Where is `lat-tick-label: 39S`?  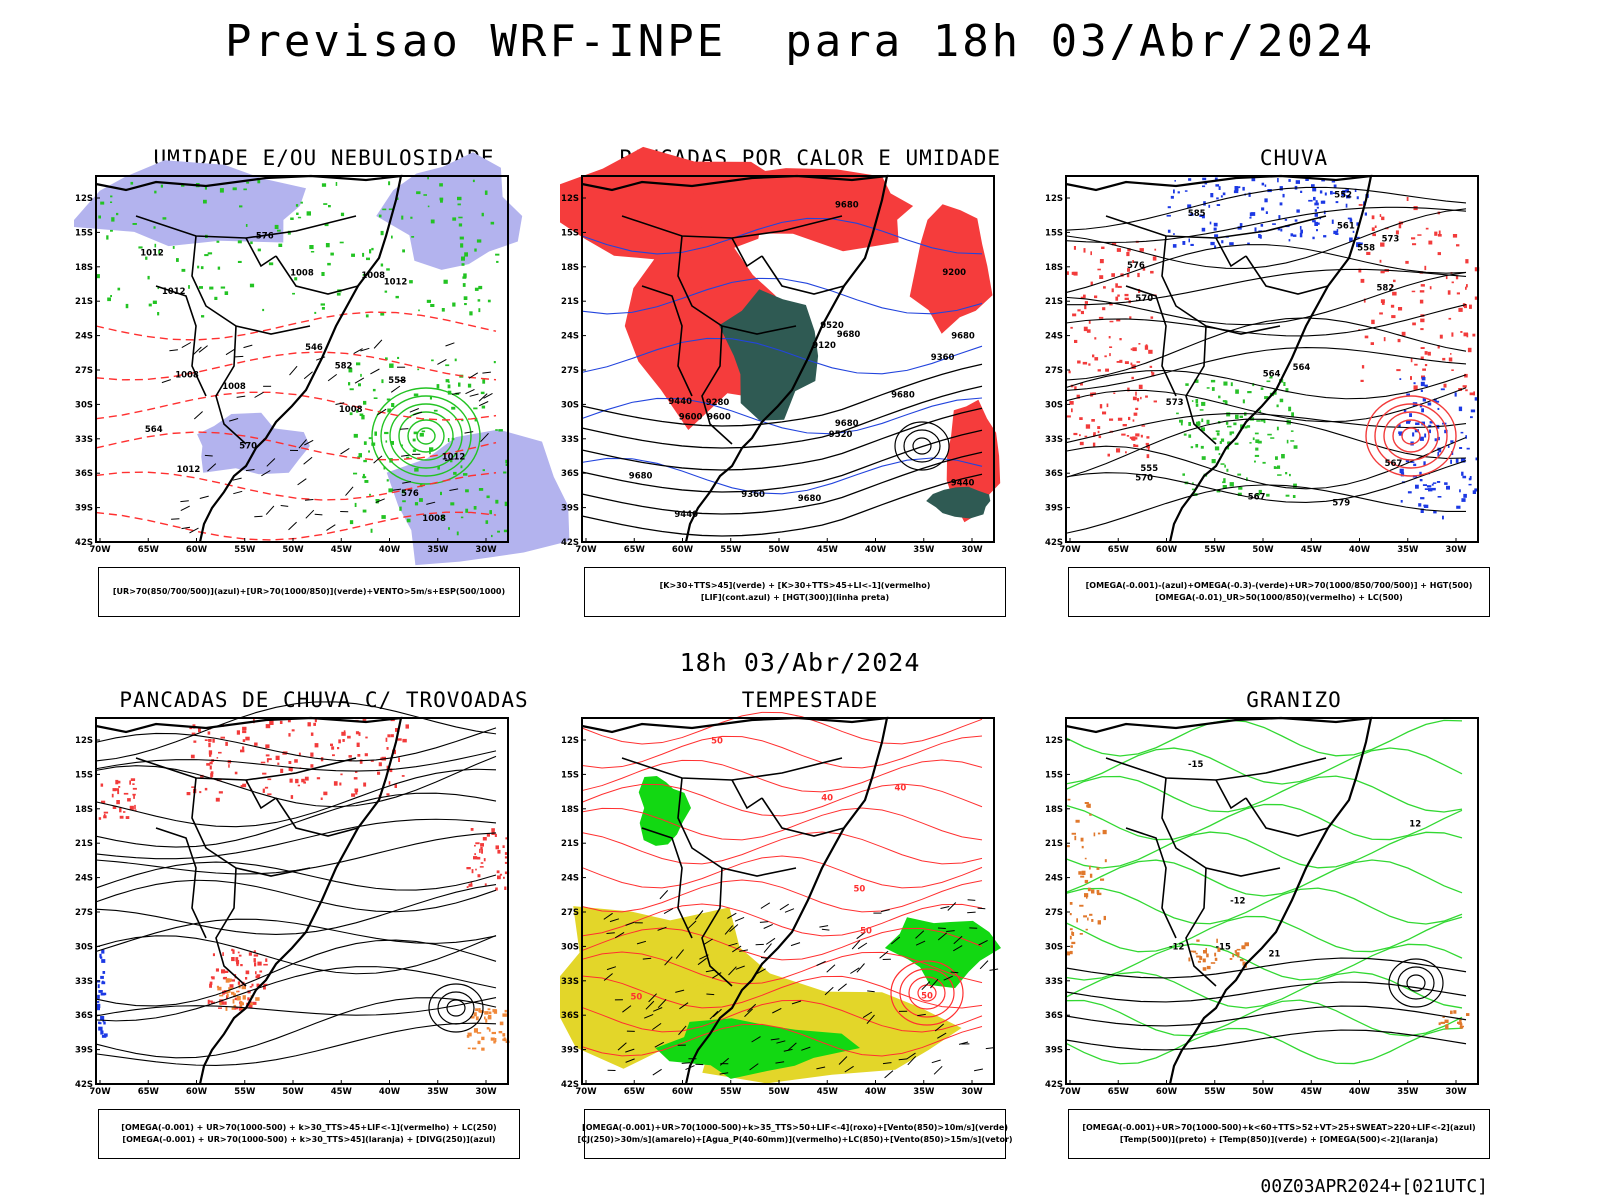
lat-tick-label: 39S is located at coordinates (84, 1051).